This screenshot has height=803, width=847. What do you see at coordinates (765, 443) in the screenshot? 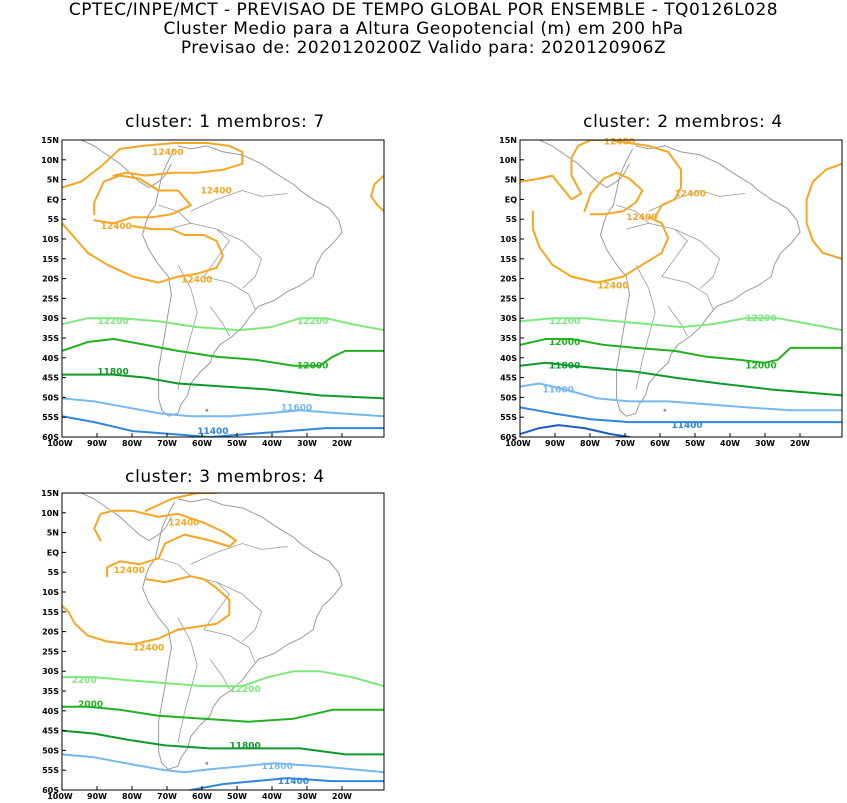
I see `lon-tick-label: 30W` at bounding box center [765, 443].